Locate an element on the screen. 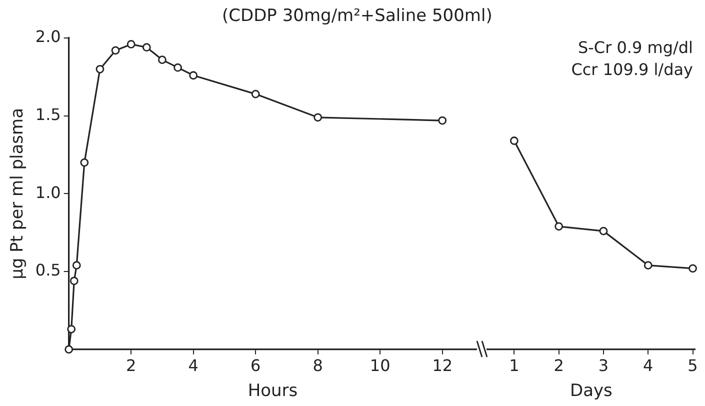 This screenshot has width=705, height=406. annotation: S-Cr 0.9 mg/dl is located at coordinates (635, 47).